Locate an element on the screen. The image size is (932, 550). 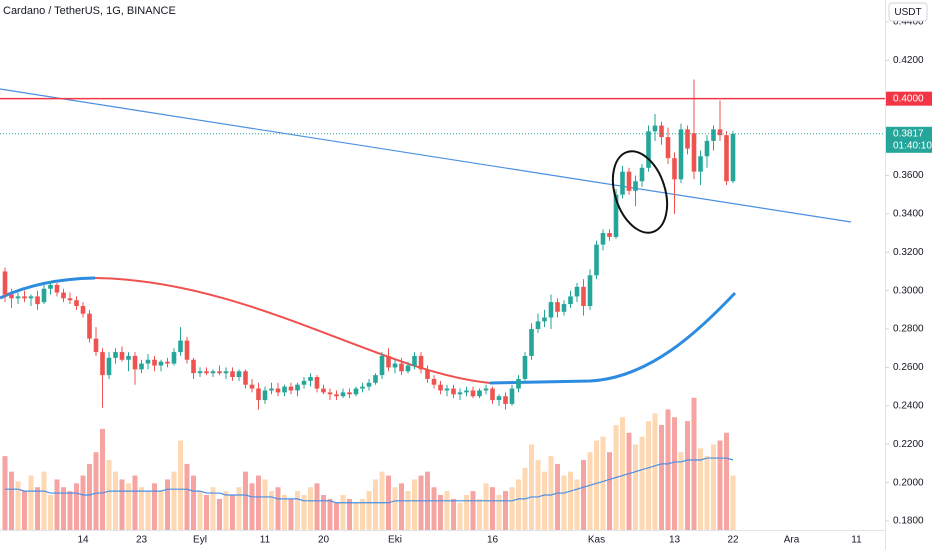
x-tick-label: 14 is located at coordinates (83, 540).